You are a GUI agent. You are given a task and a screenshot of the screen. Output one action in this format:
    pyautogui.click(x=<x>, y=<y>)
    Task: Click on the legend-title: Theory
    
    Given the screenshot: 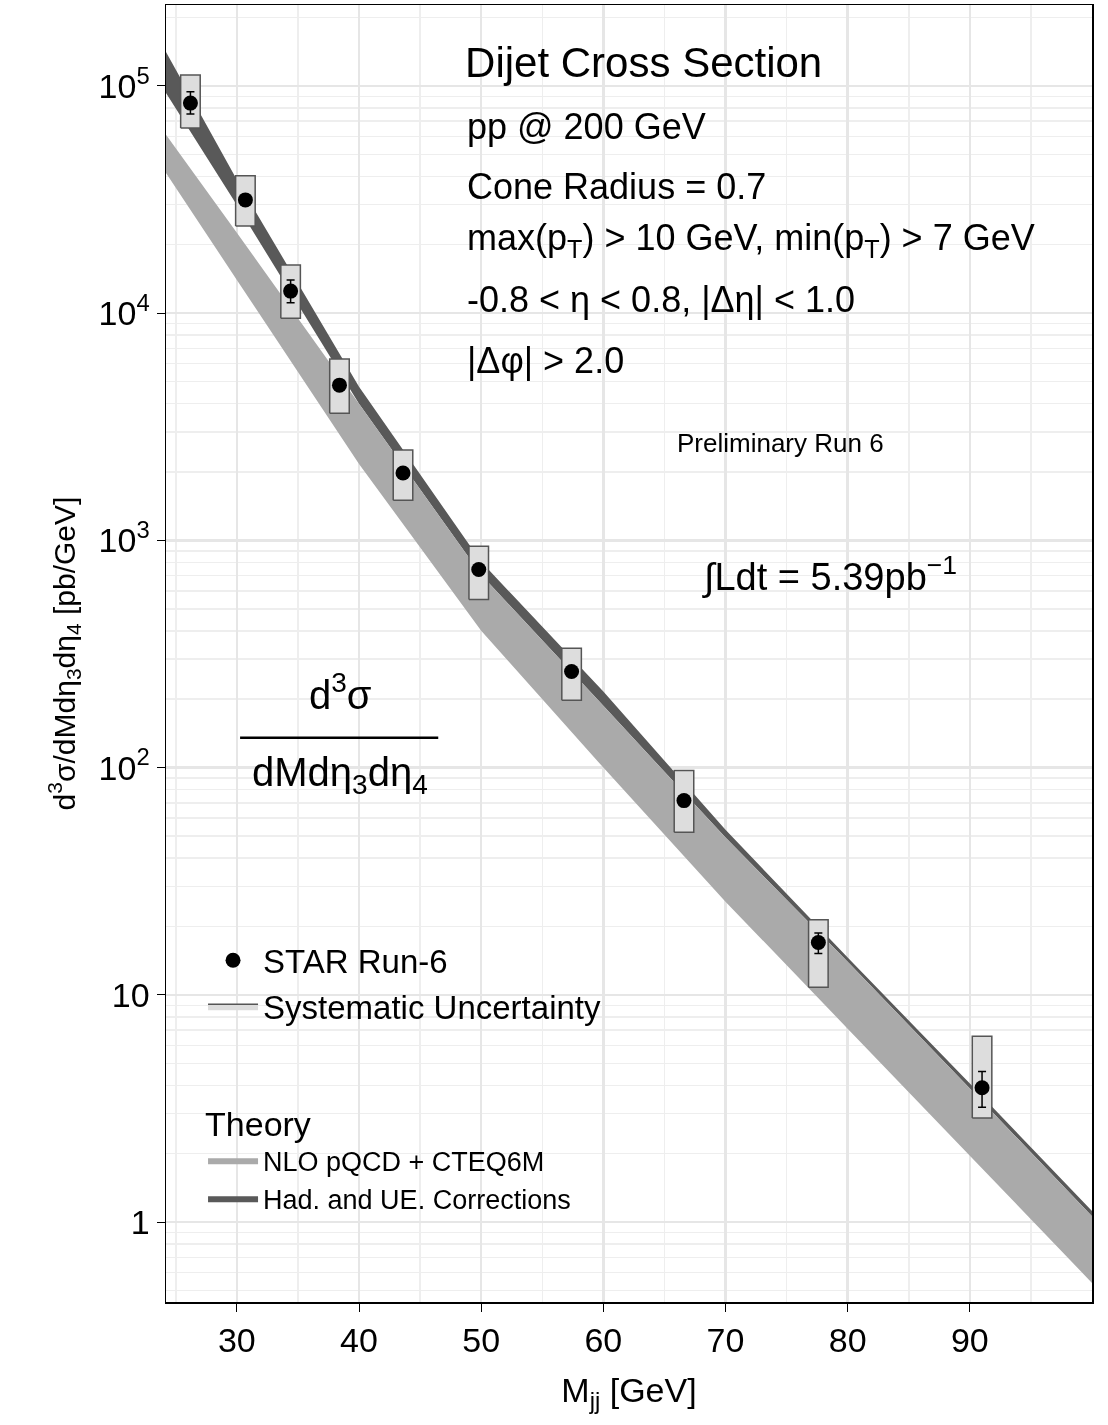 What is the action you would take?
    pyautogui.click(x=258, y=1124)
    